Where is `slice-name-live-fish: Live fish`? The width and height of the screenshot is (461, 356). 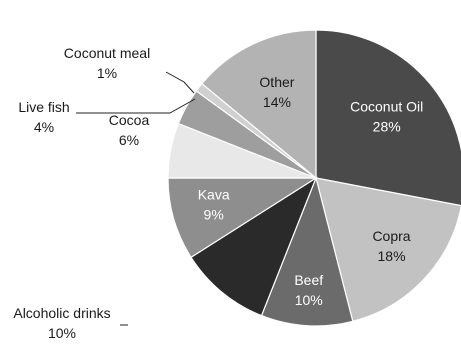
slice-name-live-fish: Live fish is located at coordinates (43, 107).